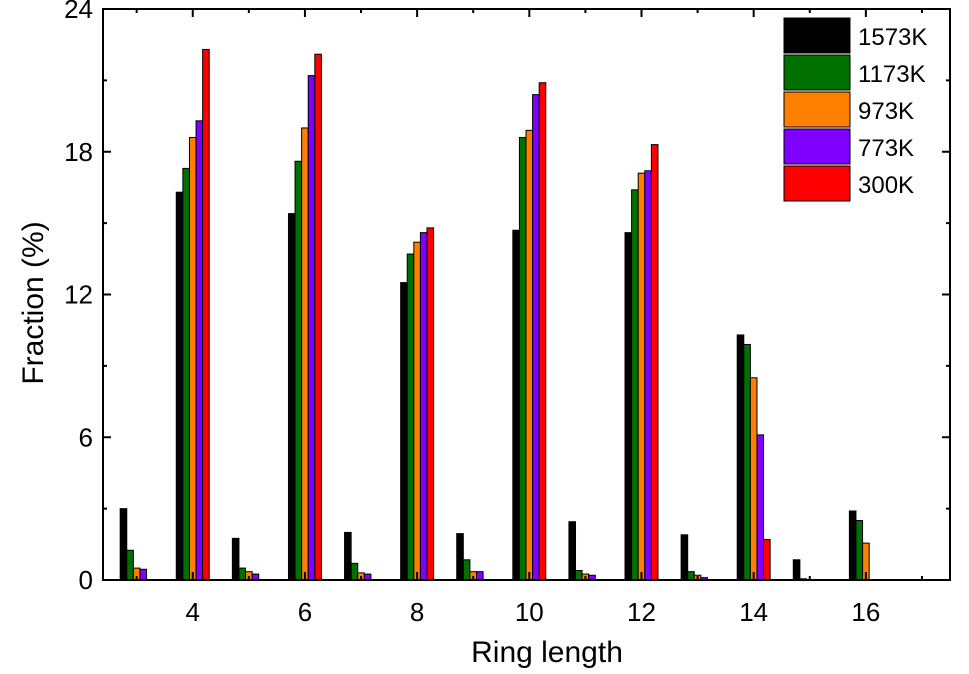  What do you see at coordinates (78, 152) in the screenshot?
I see `y-tick-label: 18` at bounding box center [78, 152].